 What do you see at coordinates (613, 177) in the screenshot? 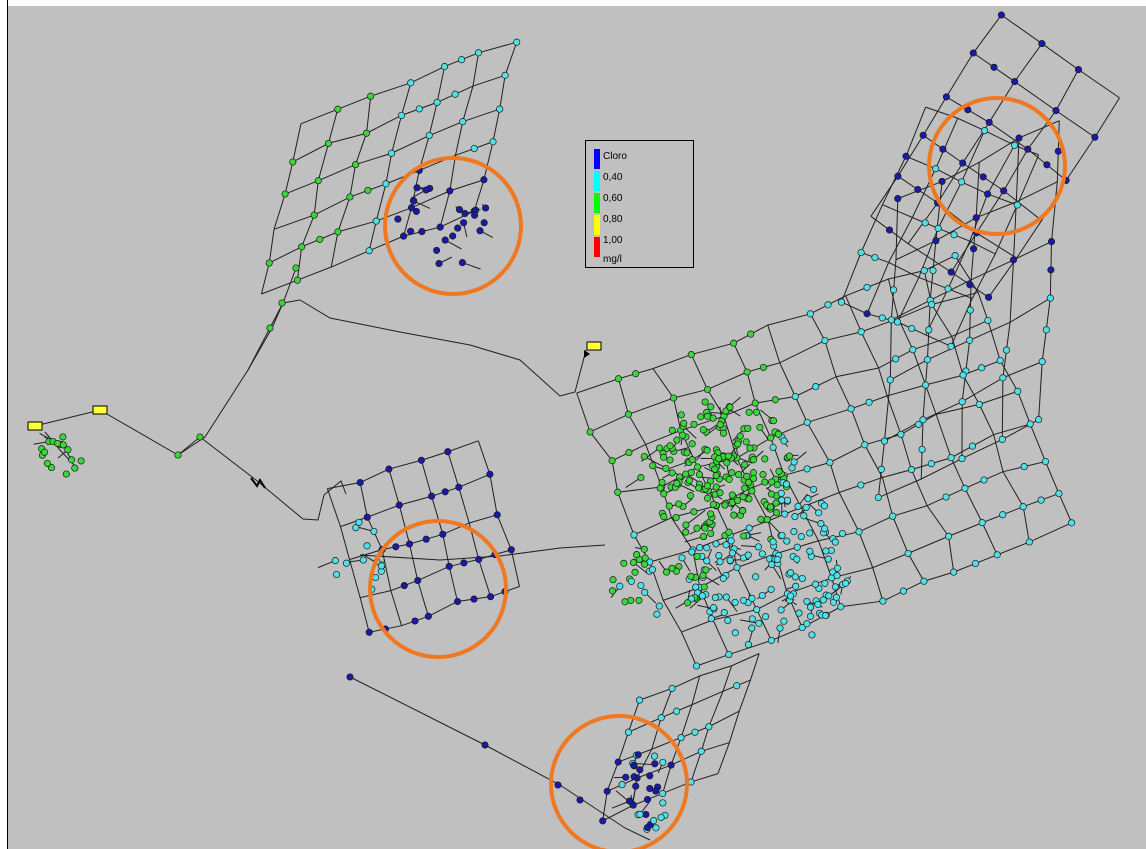
I see `legend-tick: 0,40` at bounding box center [613, 177].